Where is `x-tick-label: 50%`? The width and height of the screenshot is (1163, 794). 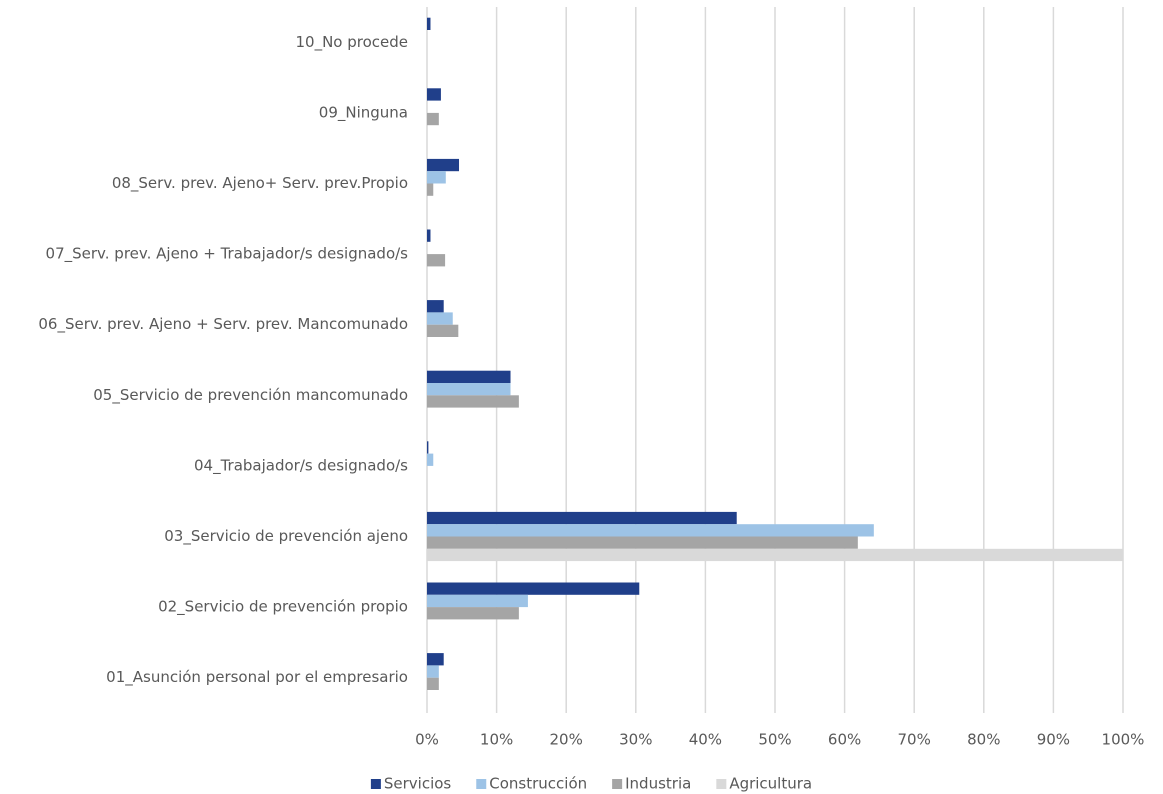
x-tick-label: 50% is located at coordinates (774, 740).